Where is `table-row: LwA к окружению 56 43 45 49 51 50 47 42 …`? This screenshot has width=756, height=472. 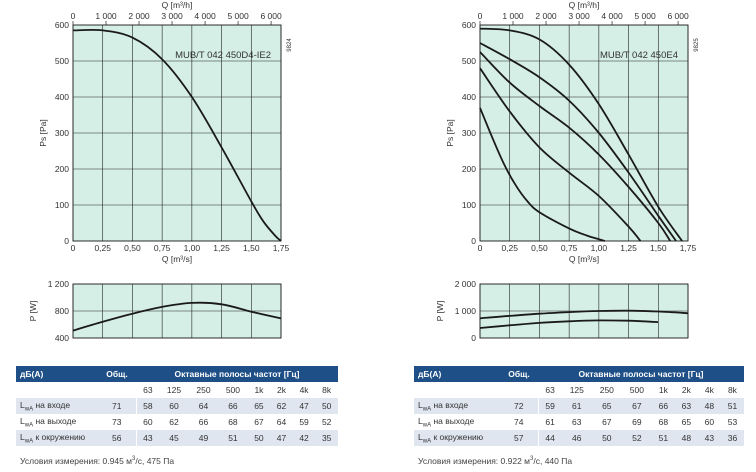 table-row: LwA к окружению 56 43 45 49 51 50 47 42 … is located at coordinates (177, 438).